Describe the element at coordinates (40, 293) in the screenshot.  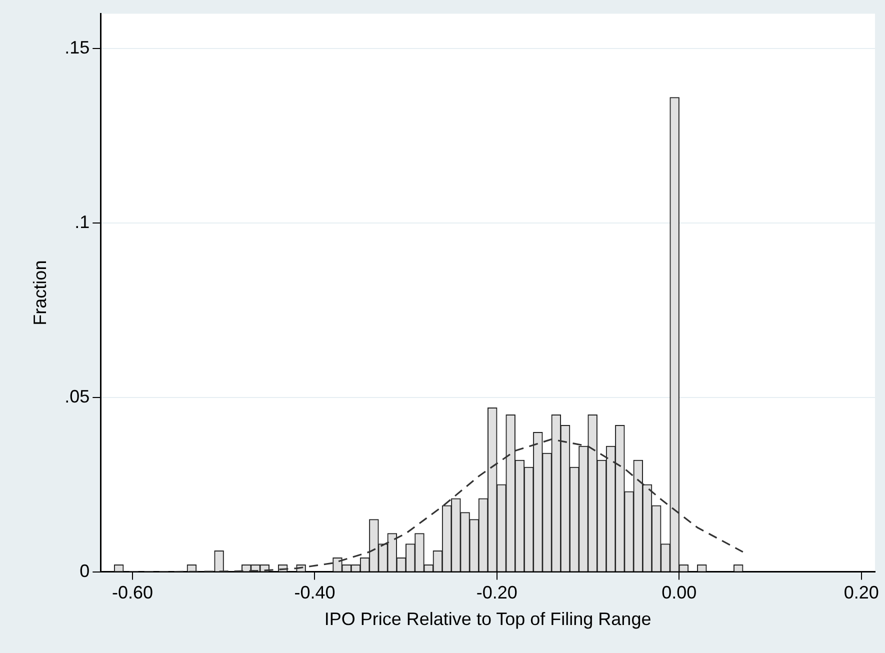
I see `y-axis-title: Fraction` at that location.